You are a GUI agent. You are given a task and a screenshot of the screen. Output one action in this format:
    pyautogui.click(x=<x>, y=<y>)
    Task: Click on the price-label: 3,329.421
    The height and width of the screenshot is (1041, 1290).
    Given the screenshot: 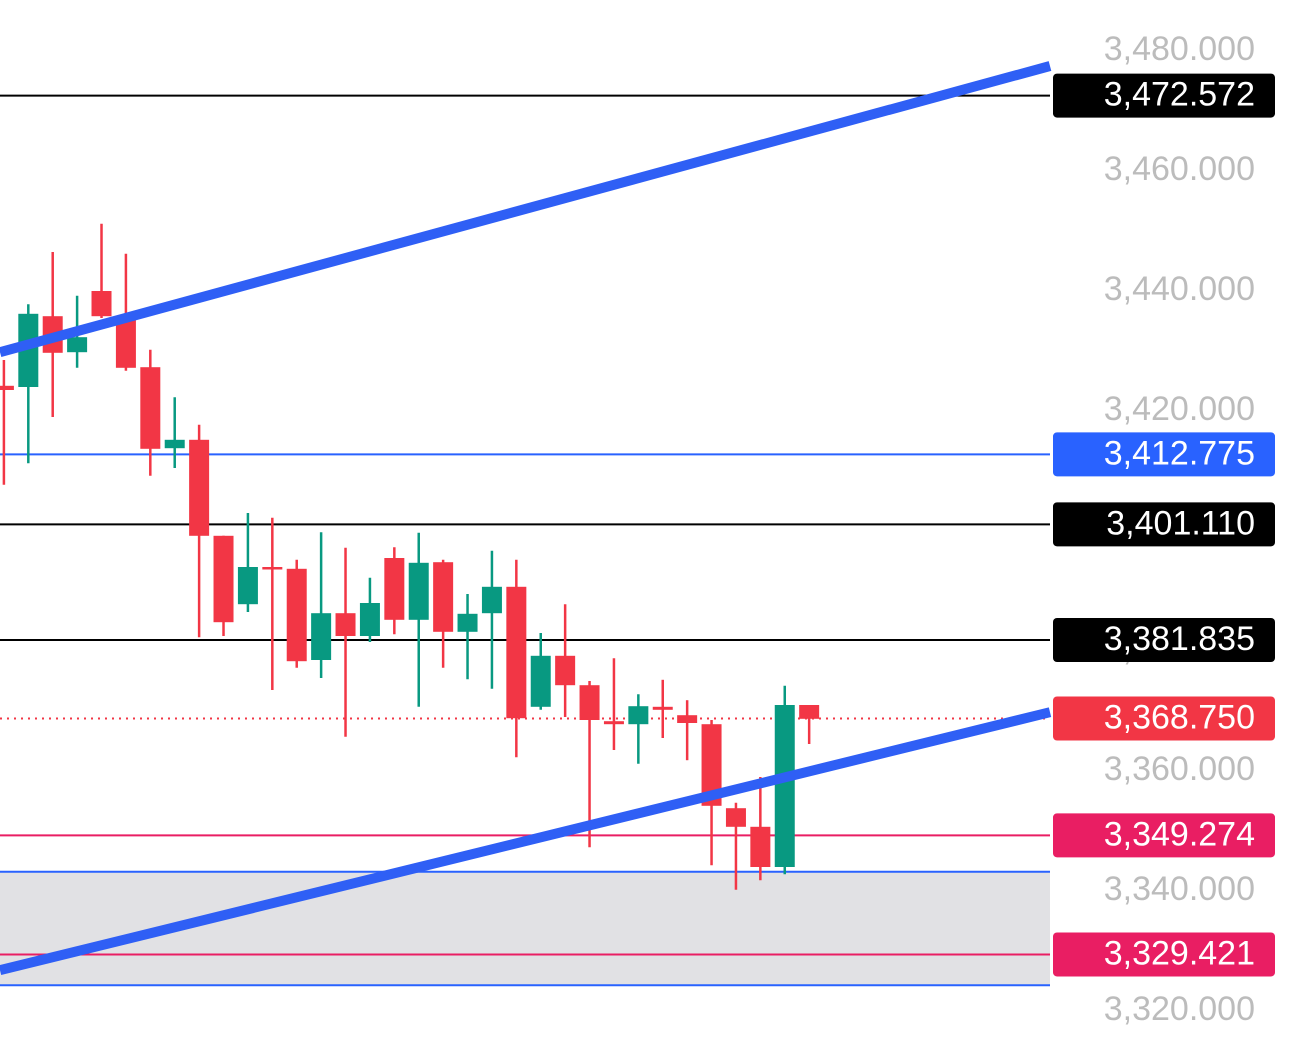 What is the action you would take?
    pyautogui.click(x=1179, y=953)
    